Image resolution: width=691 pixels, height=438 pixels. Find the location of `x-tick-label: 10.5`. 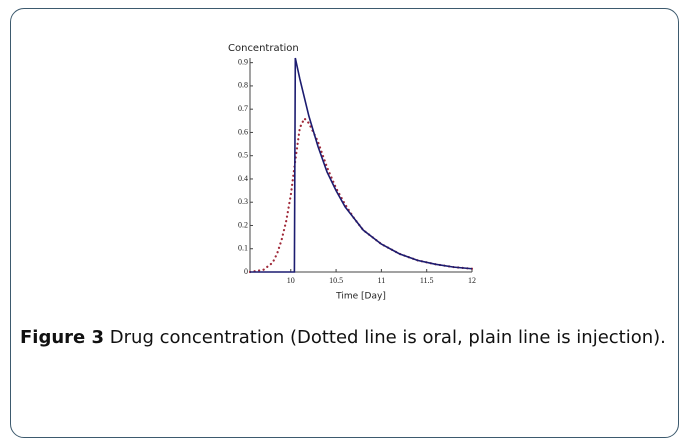

x-tick-label: 10.5 is located at coordinates (336, 280).